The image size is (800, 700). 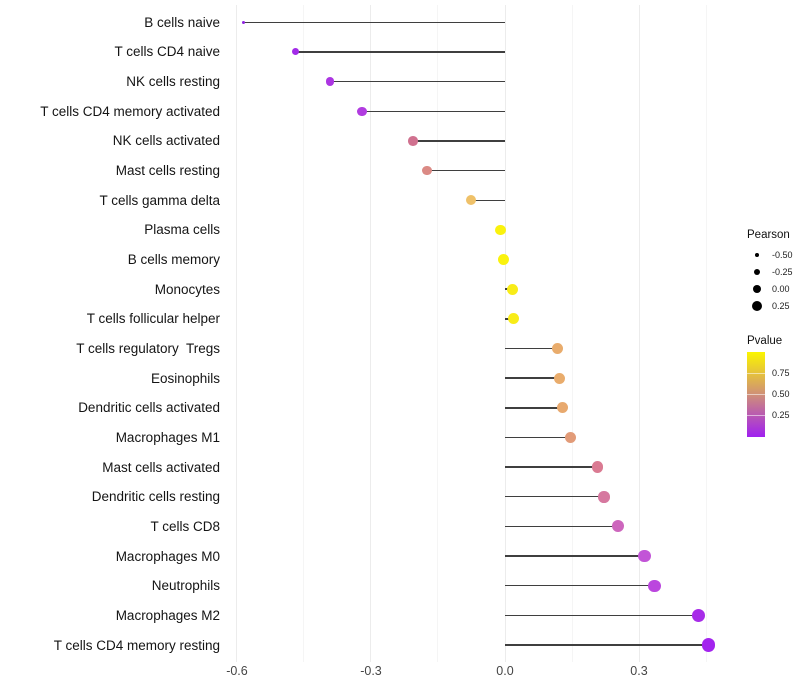 I want to click on y-axis-label: Dendritic cells resting, so click(x=155, y=497).